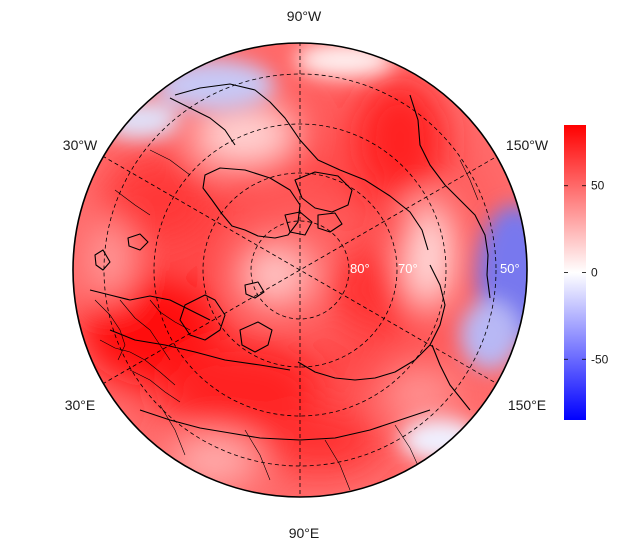  Describe the element at coordinates (527, 405) in the screenshot. I see `lon-label-lower-right: 150°E` at that location.